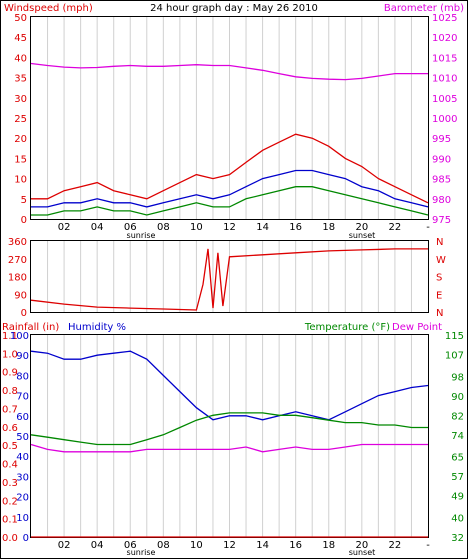 This screenshot has height=559, width=468. Describe the element at coordinates (22, 417) in the screenshot. I see `humidity-tick: 60` at that location.